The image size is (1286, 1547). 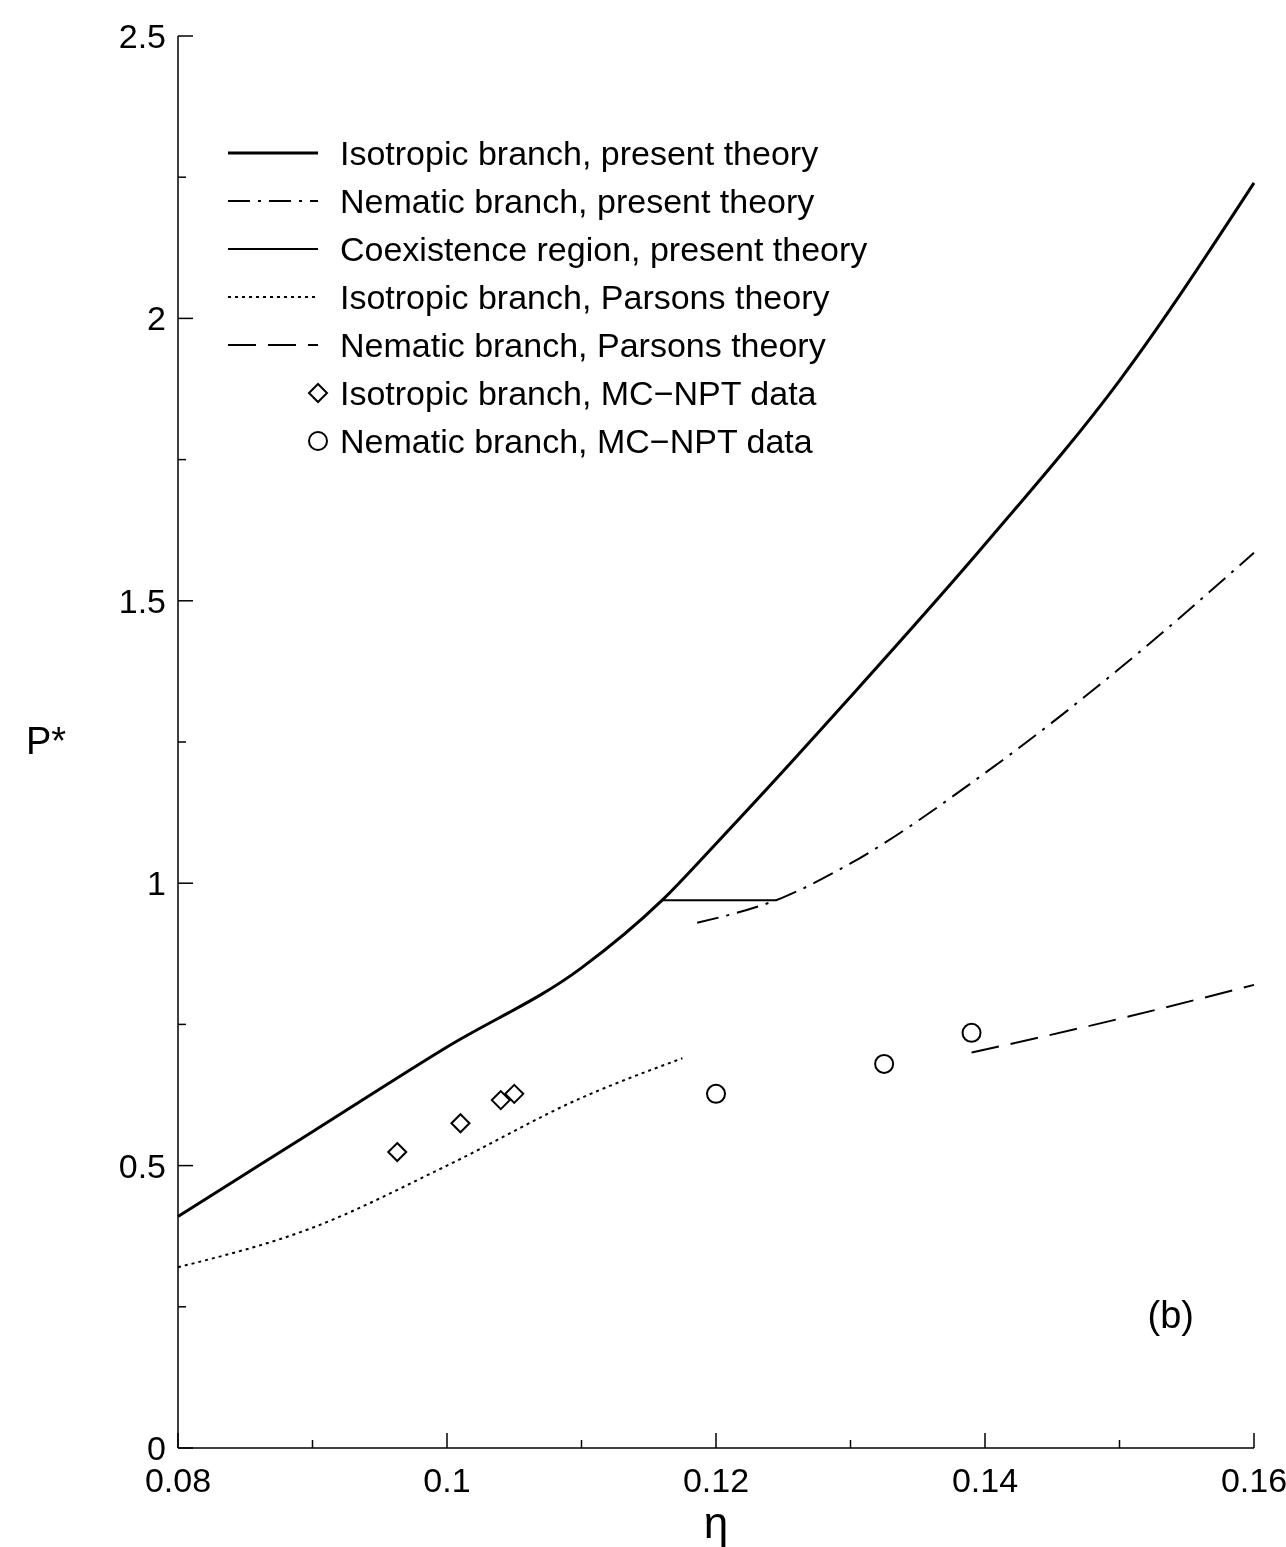 I want to click on y-tick-label: 0.5, so click(x=142, y=1165).